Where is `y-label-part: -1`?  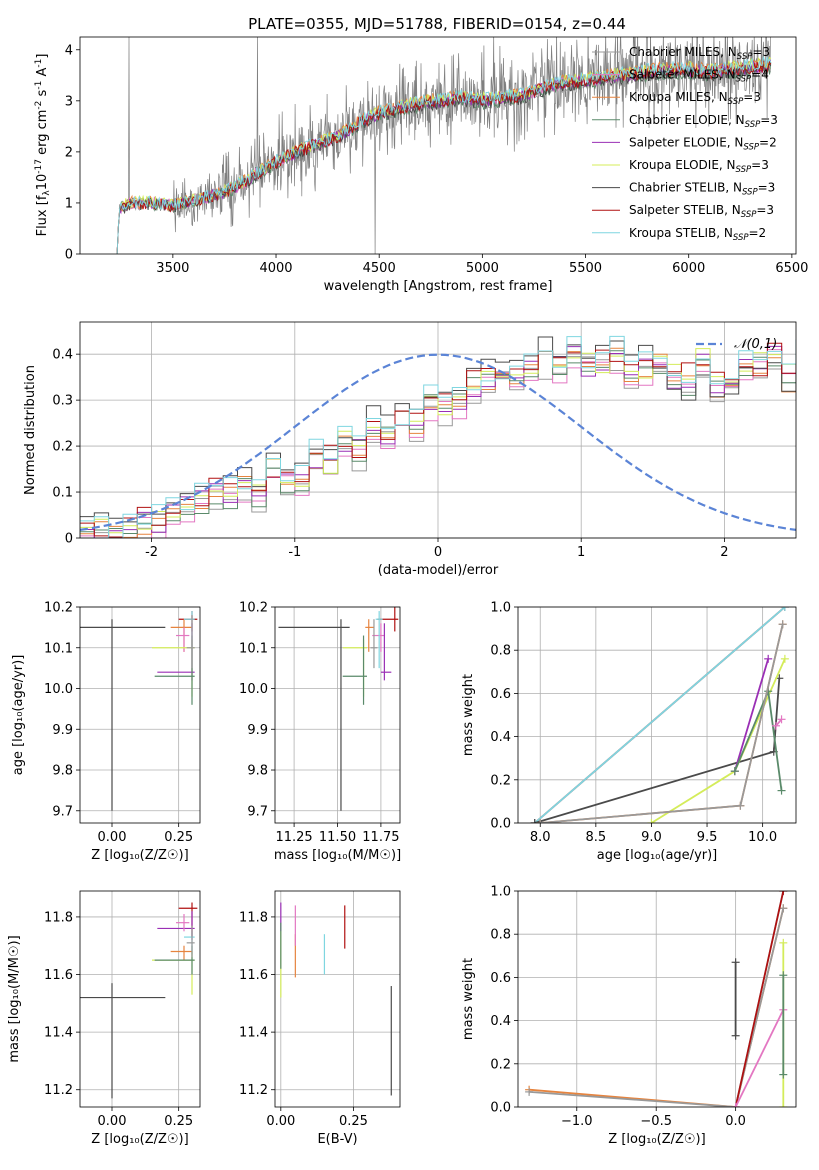
y-label-part: -1 is located at coordinates (39, 85).